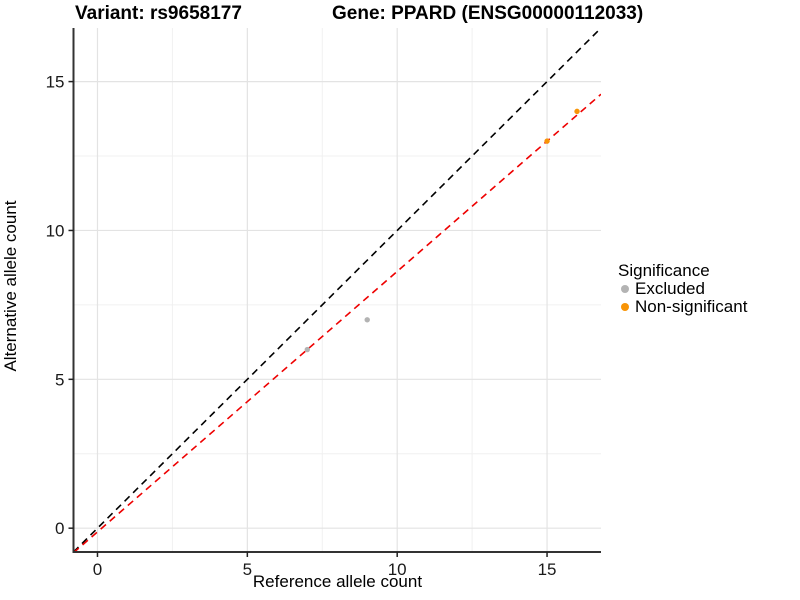  I want to click on x-tick-label: 0, so click(97, 569).